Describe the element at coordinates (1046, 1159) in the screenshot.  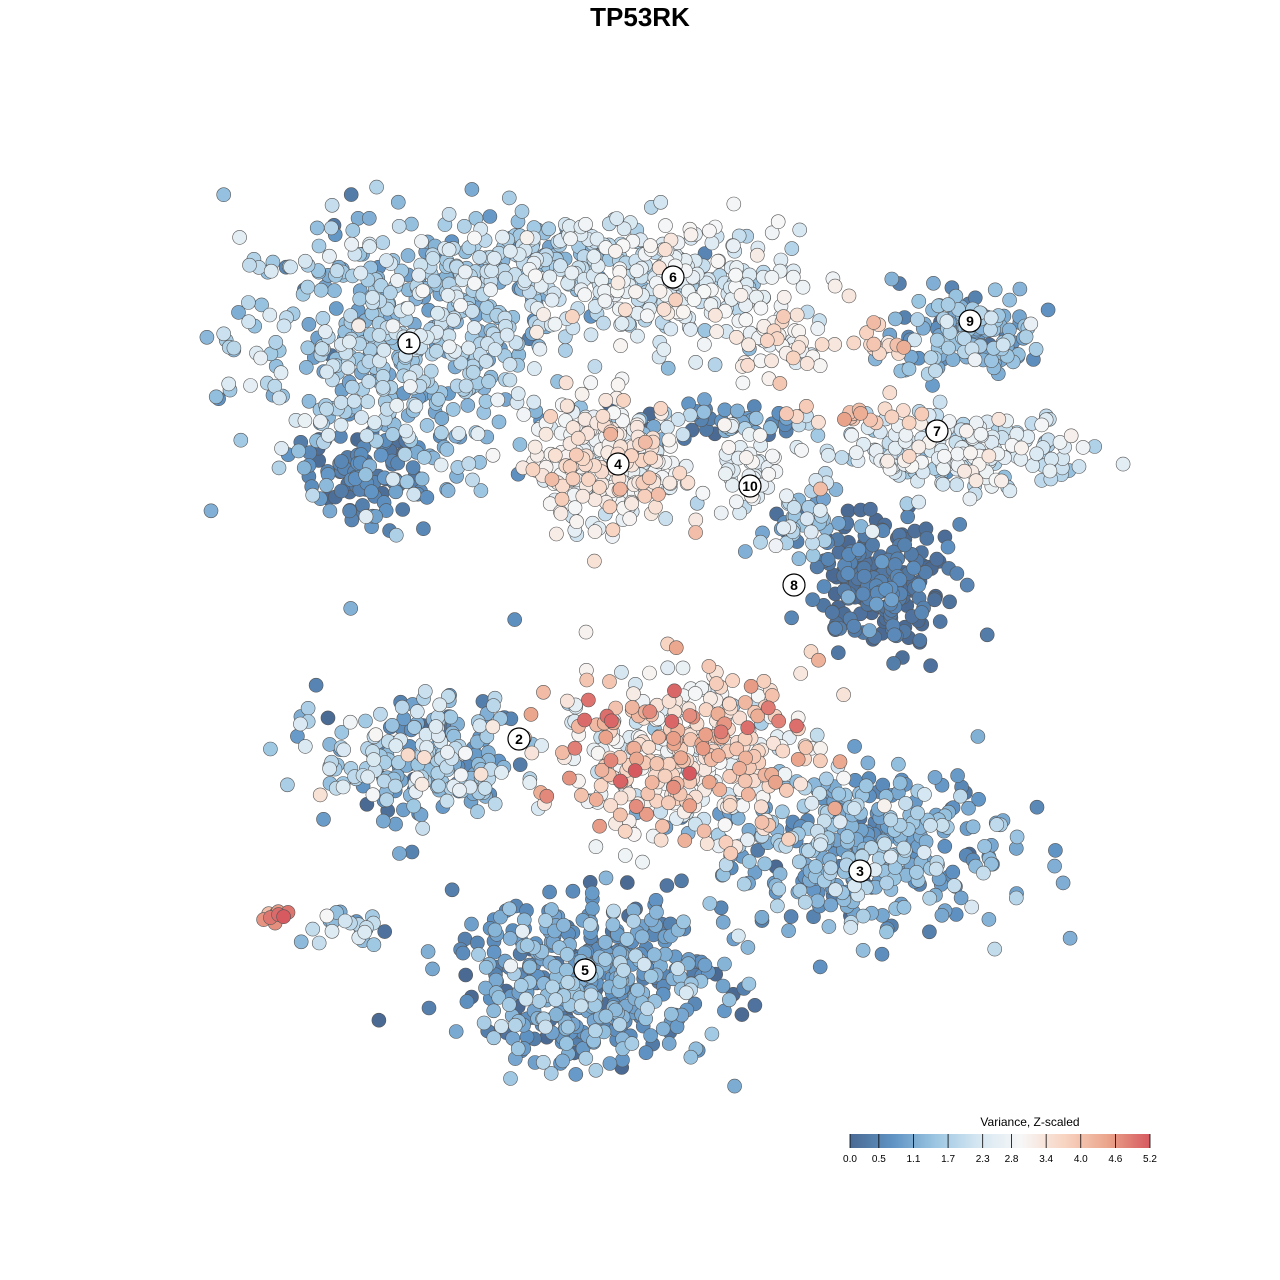
I see `legend-tick-label: 3.4` at that location.